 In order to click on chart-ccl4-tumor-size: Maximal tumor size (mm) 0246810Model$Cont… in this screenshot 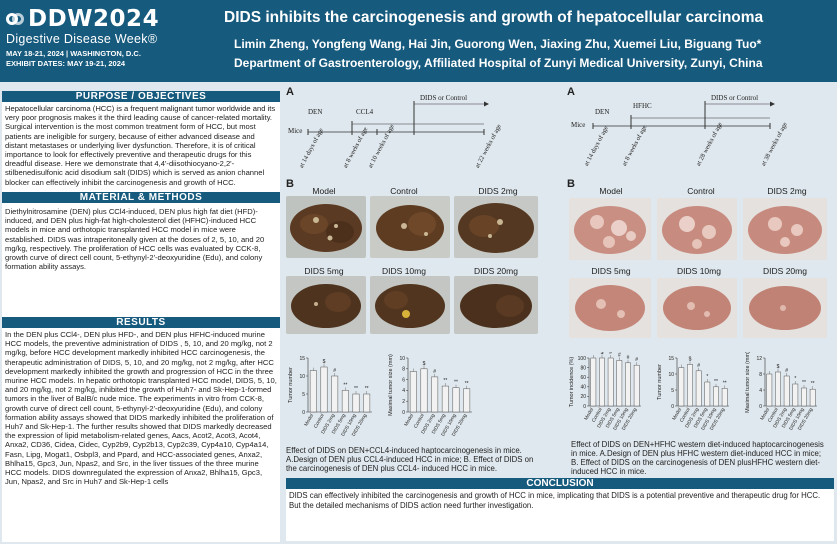, I will do `click(430, 395)`.